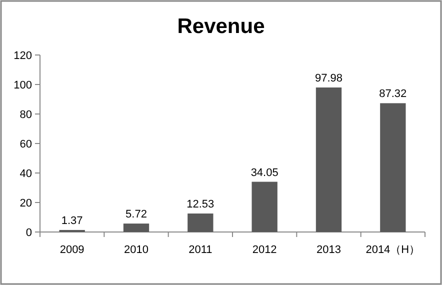  I want to click on data-label: 12.53, so click(200, 204).